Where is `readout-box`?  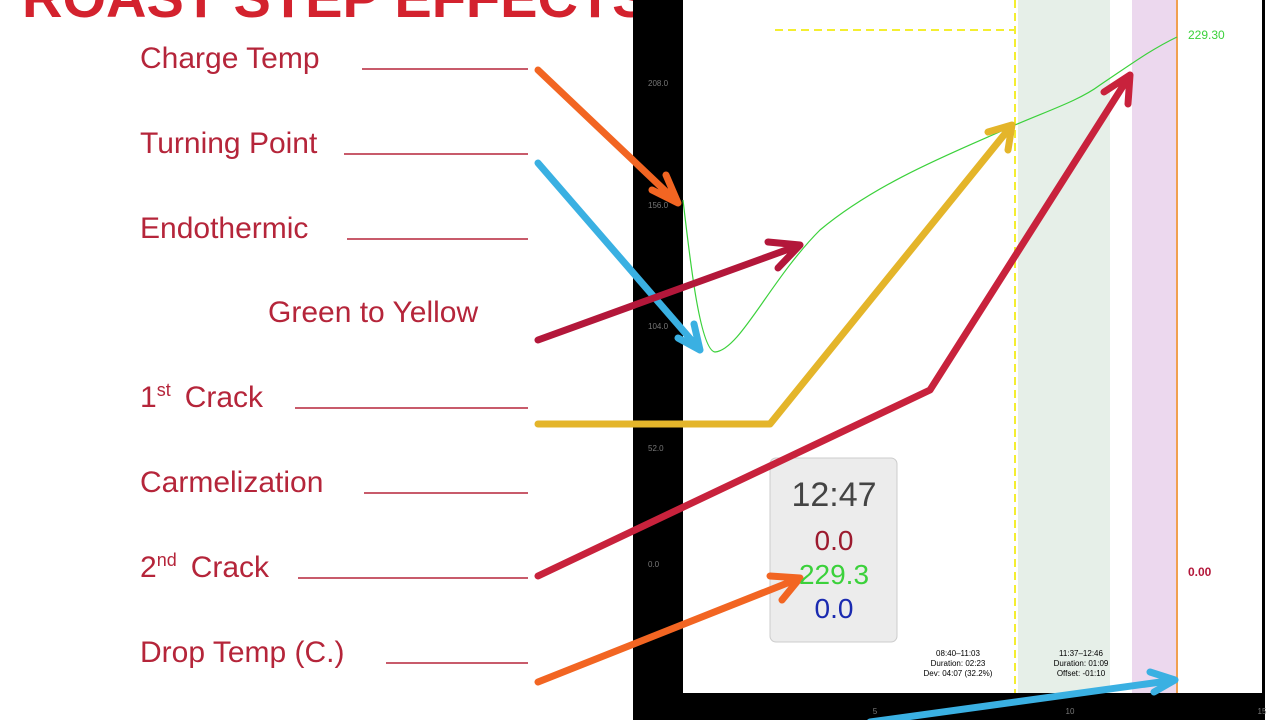
readout-box is located at coordinates (833, 550).